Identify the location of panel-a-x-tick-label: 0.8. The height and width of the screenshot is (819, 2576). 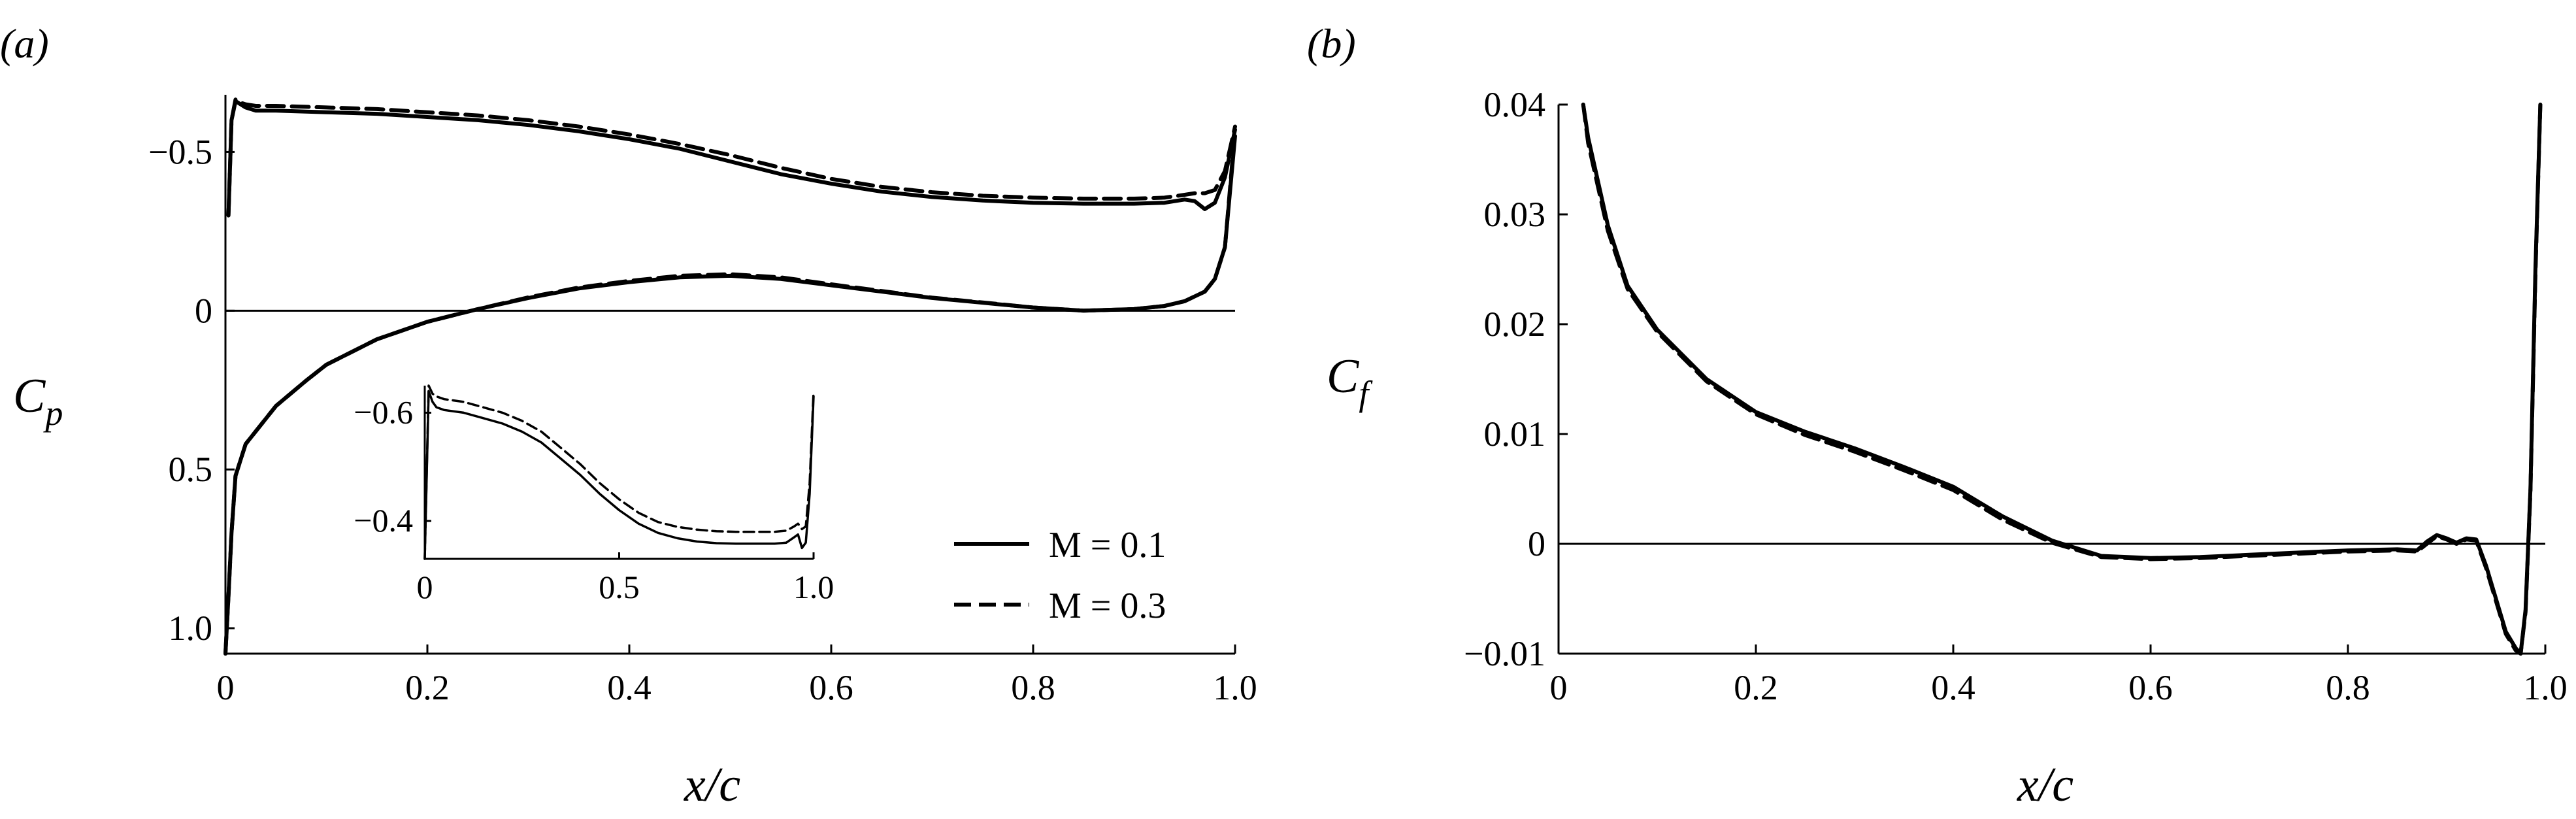
(1033, 687).